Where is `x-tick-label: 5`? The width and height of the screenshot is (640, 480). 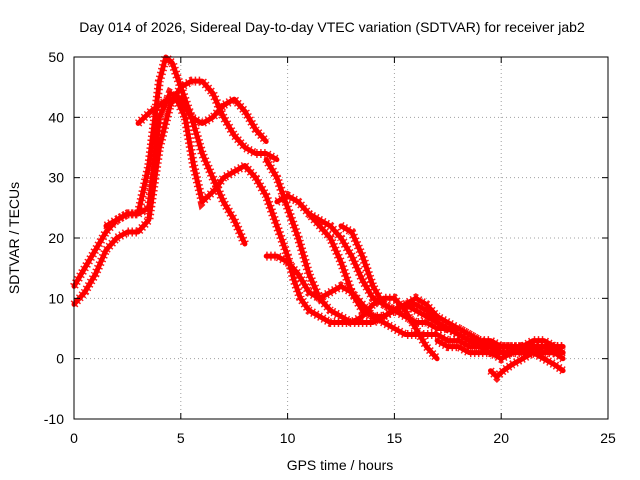
x-tick-label: 5 is located at coordinates (181, 438).